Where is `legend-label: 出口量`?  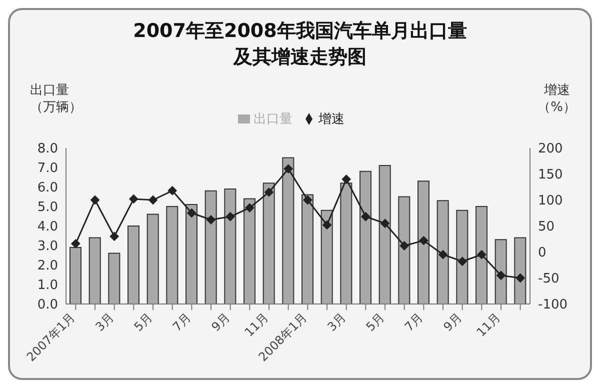 legend-label: 出口量 is located at coordinates (273, 119).